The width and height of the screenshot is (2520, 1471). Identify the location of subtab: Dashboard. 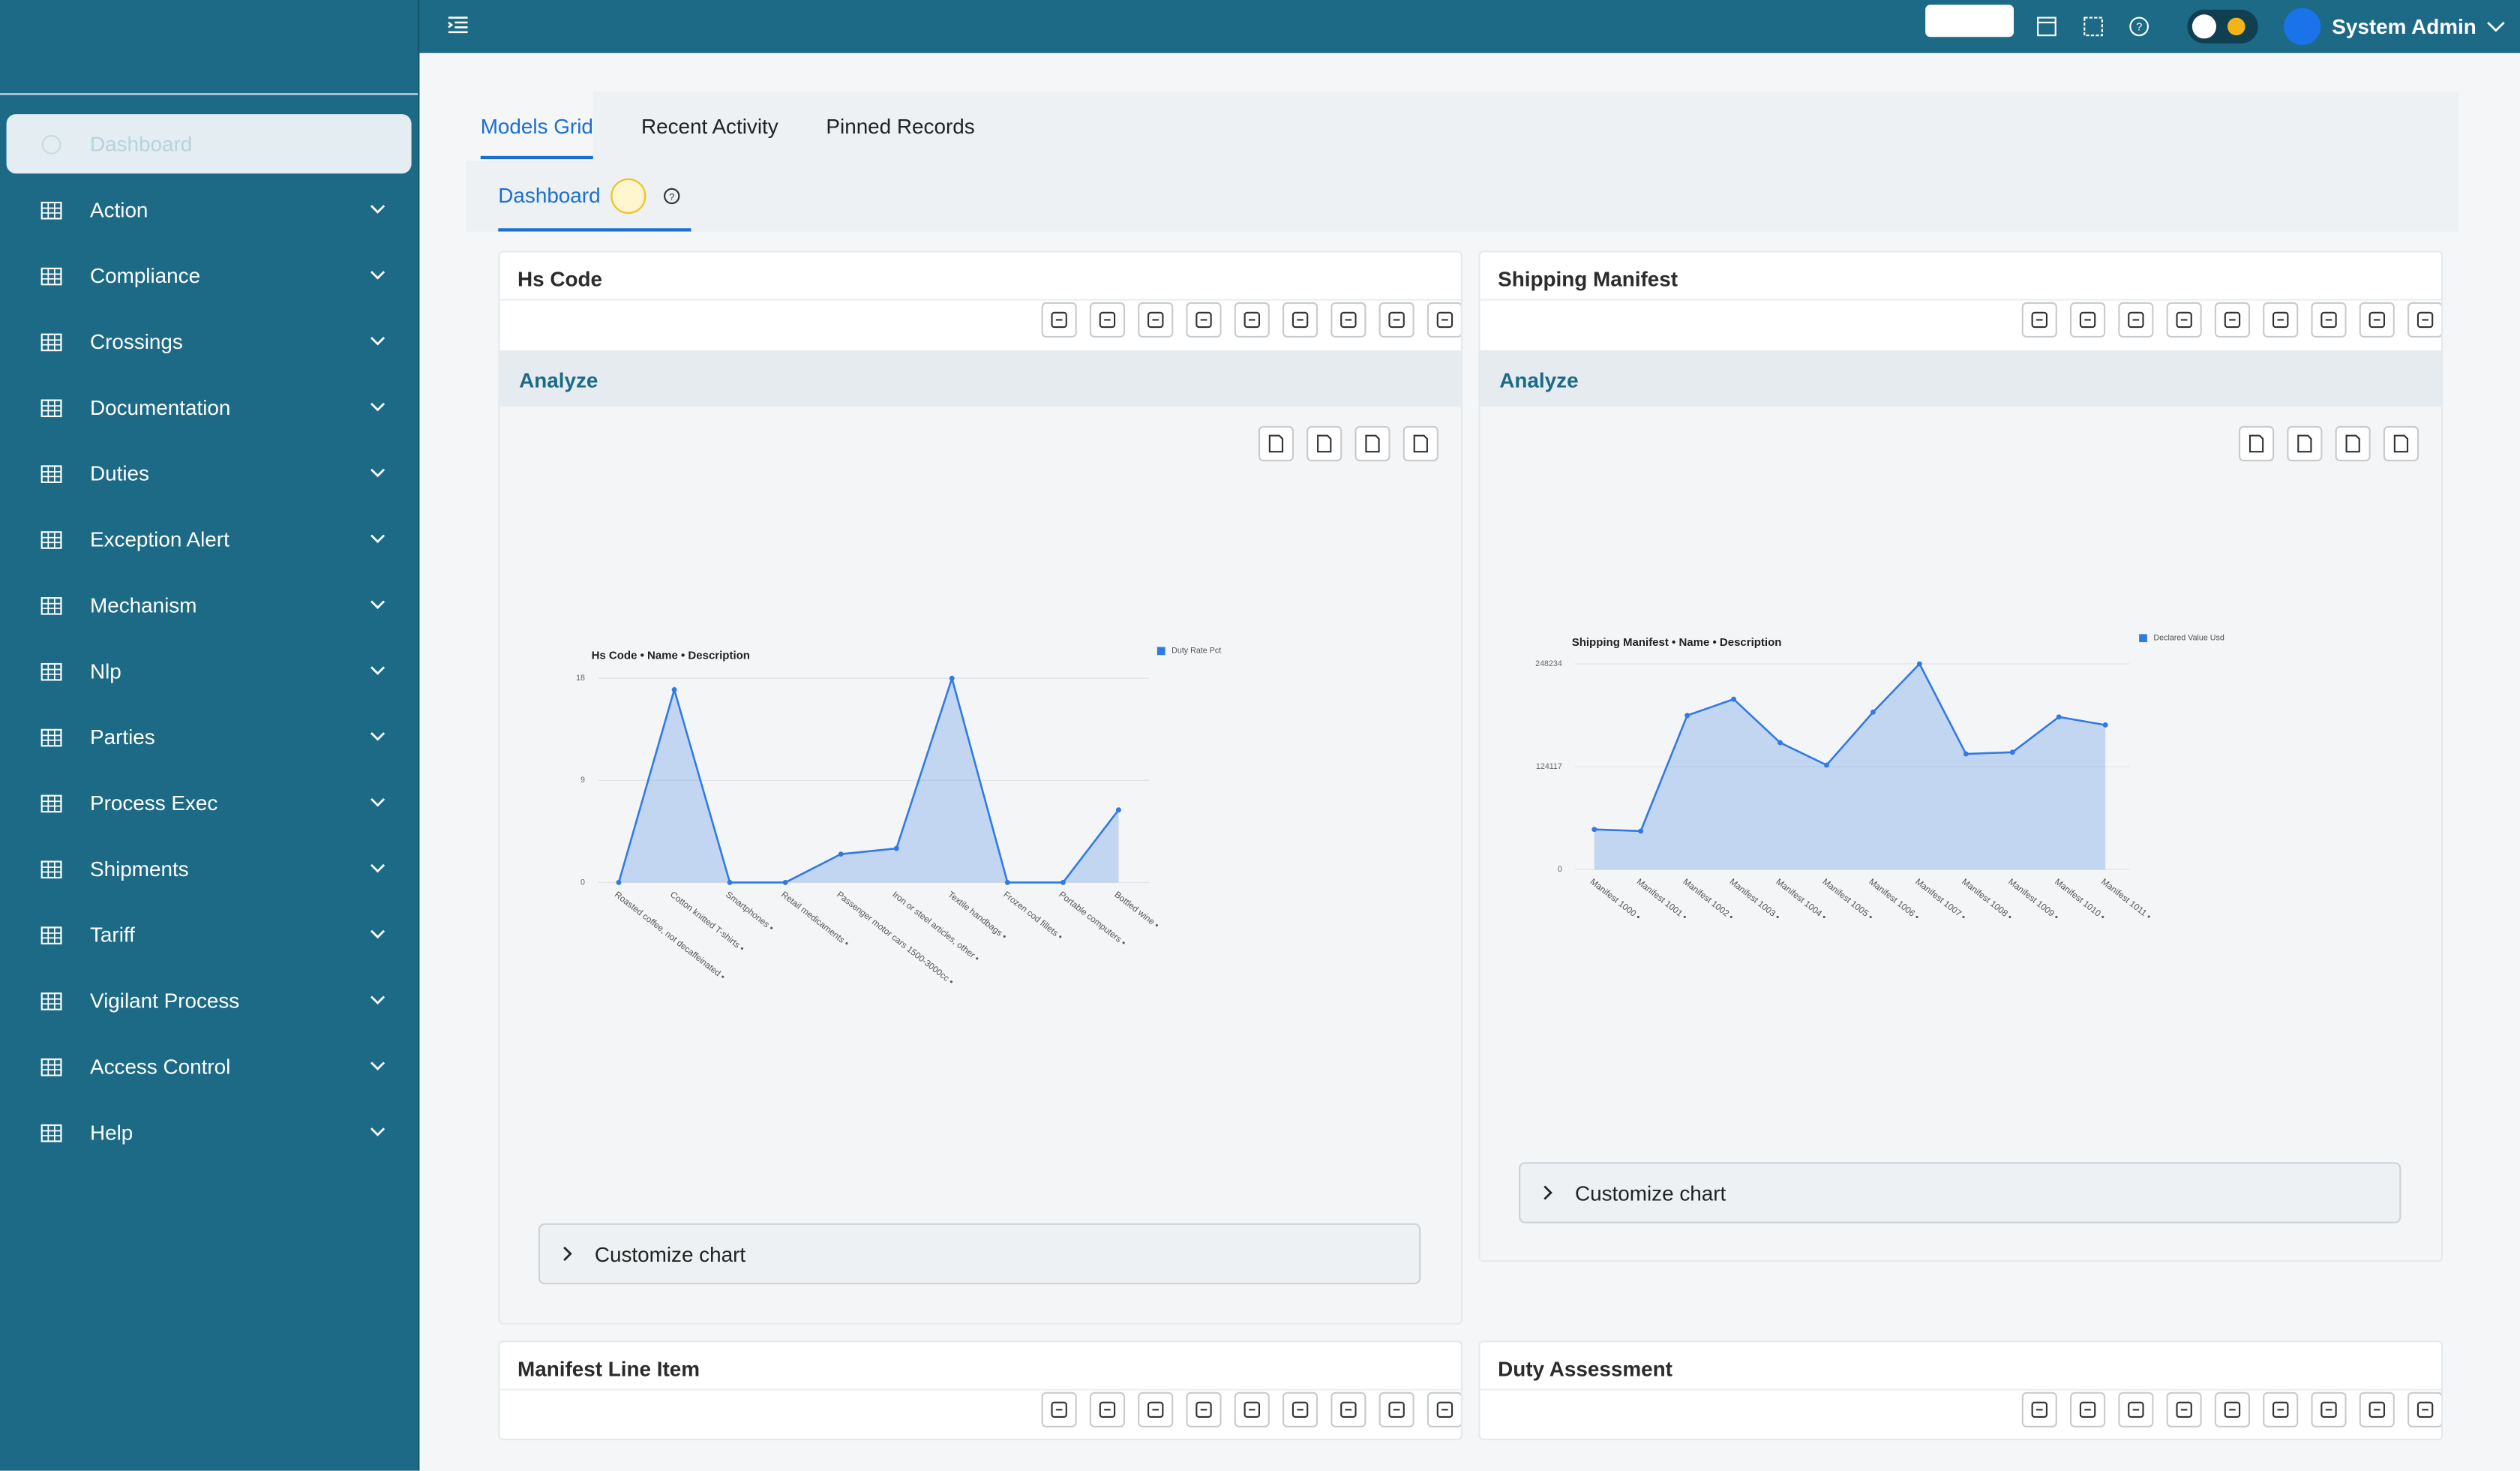
(549, 195).